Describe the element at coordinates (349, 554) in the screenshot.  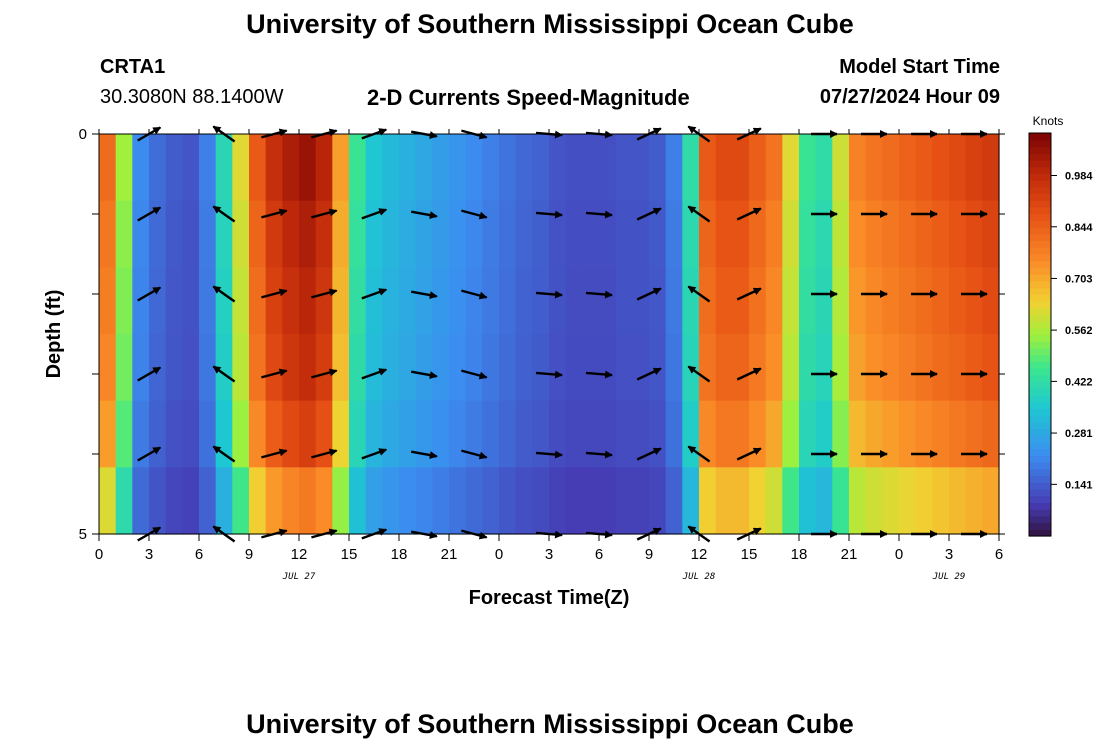
I see `x-tick-label: 15` at that location.